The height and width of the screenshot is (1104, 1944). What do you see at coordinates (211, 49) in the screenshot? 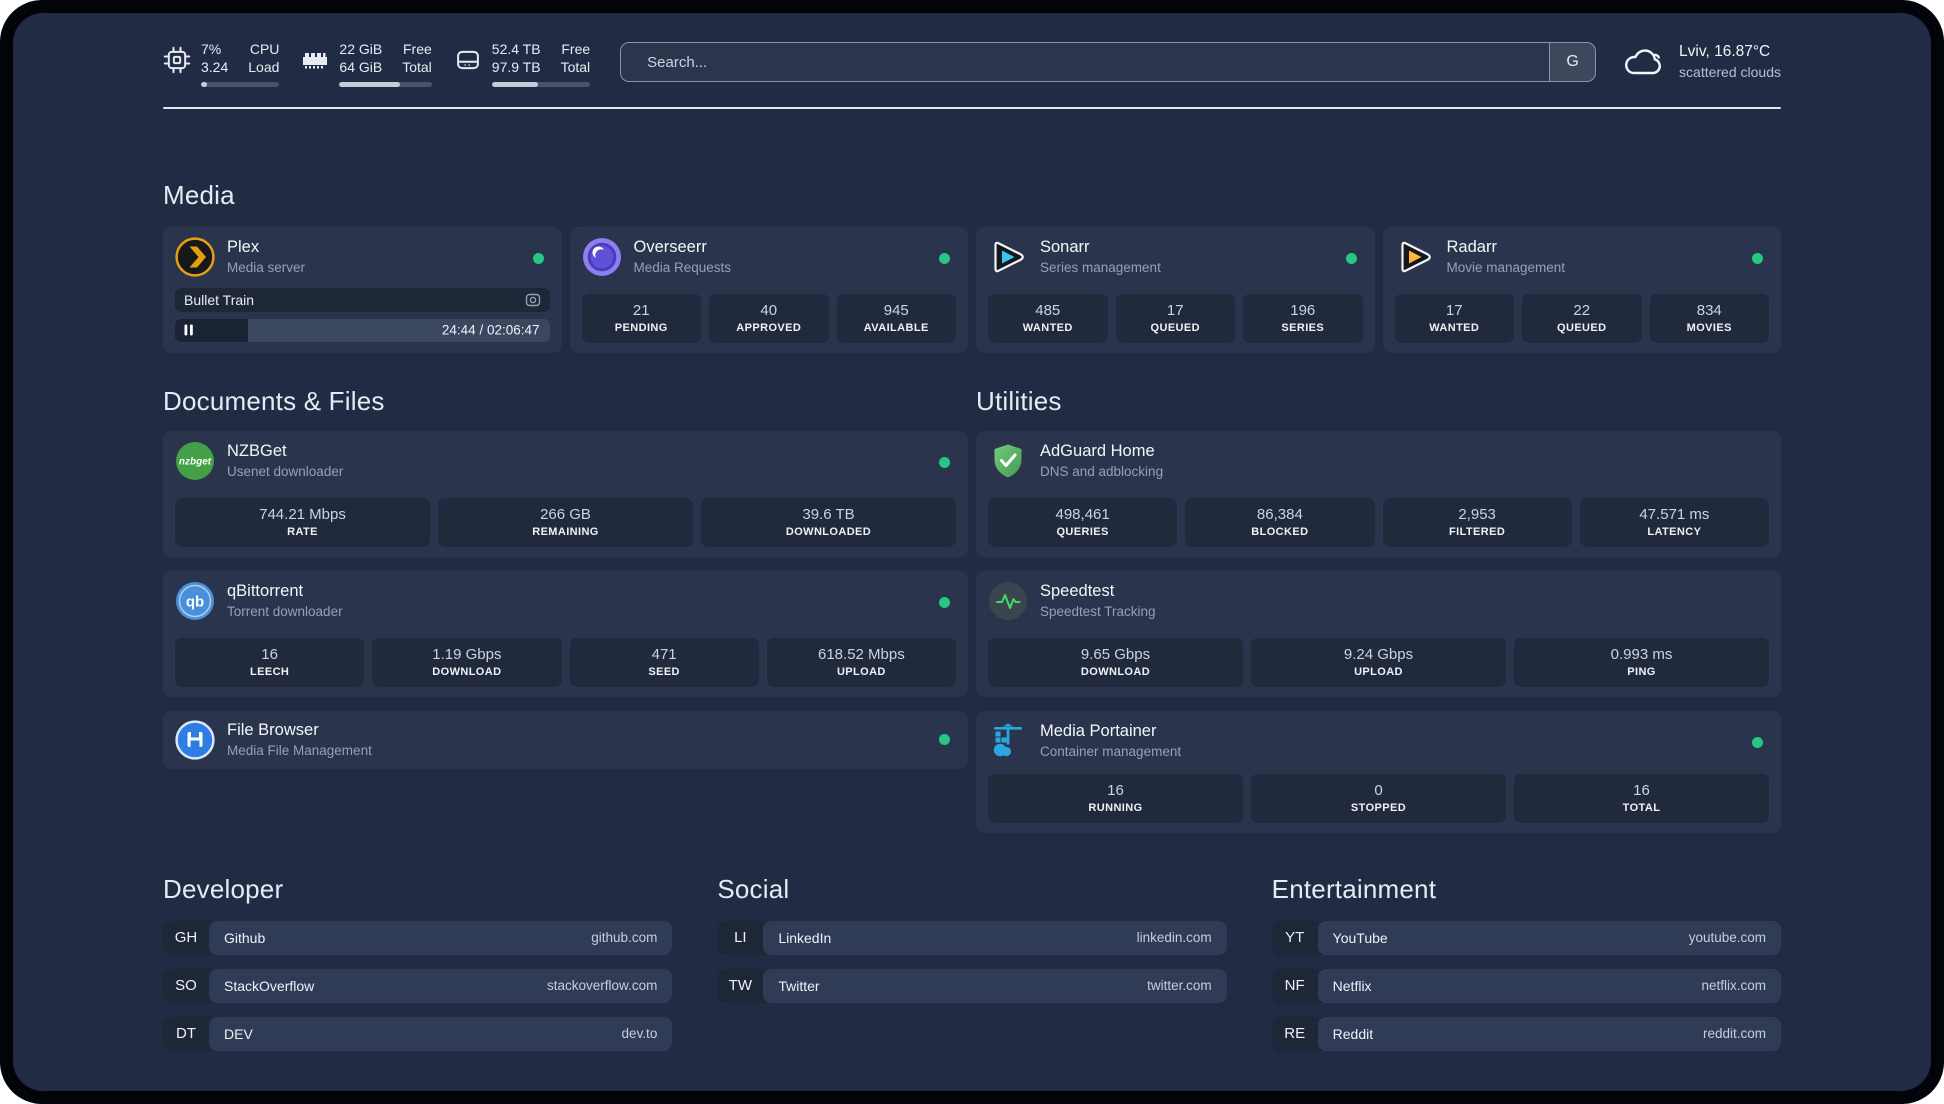
I see `cpu-usage-value: 7%` at bounding box center [211, 49].